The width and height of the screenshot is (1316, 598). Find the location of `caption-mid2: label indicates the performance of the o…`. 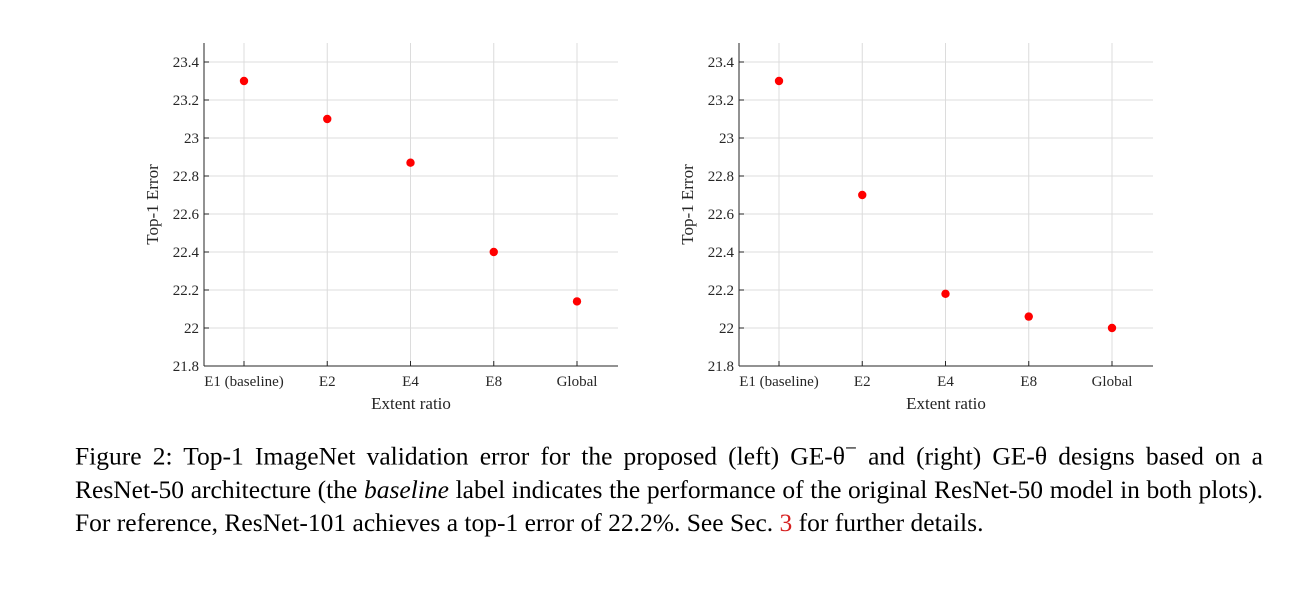

caption-mid2: label indicates the performance of the o… is located at coordinates (669, 505).